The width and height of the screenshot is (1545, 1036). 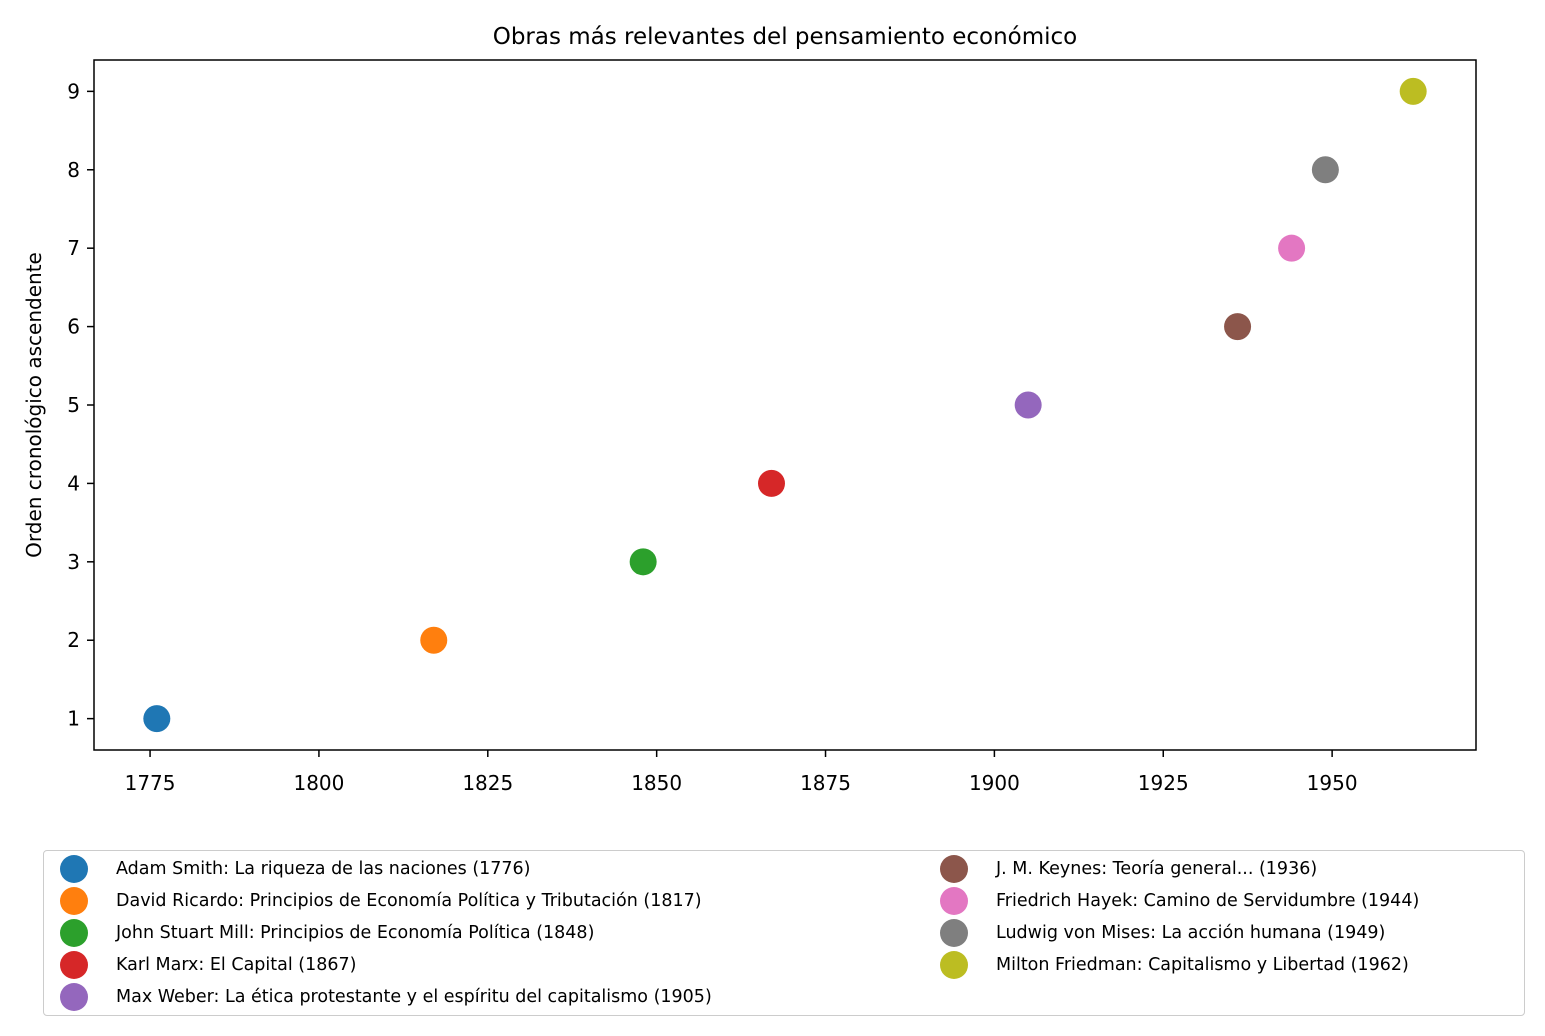 I want to click on y-tick-label: 7, so click(x=73, y=248).